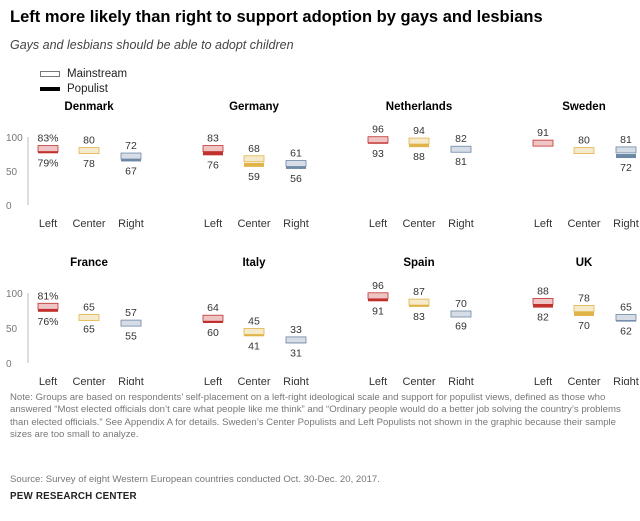  Describe the element at coordinates (419, 292) in the screenshot. I see `data-label-mainstream: 87` at that location.